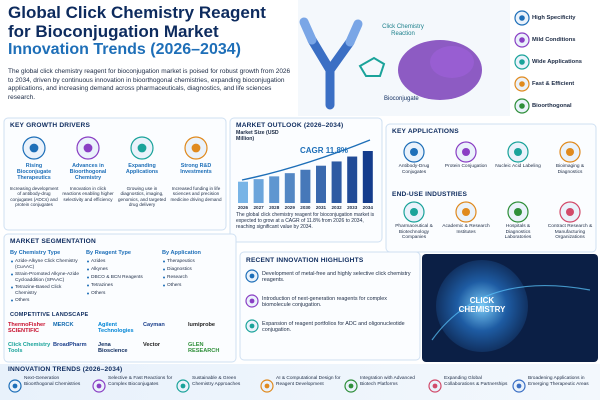 Image resolution: width=600 pixels, height=400 pixels. What do you see at coordinates (204, 348) in the screenshot?
I see `company-logo: GLEN RESEARCH` at bounding box center [204, 348].